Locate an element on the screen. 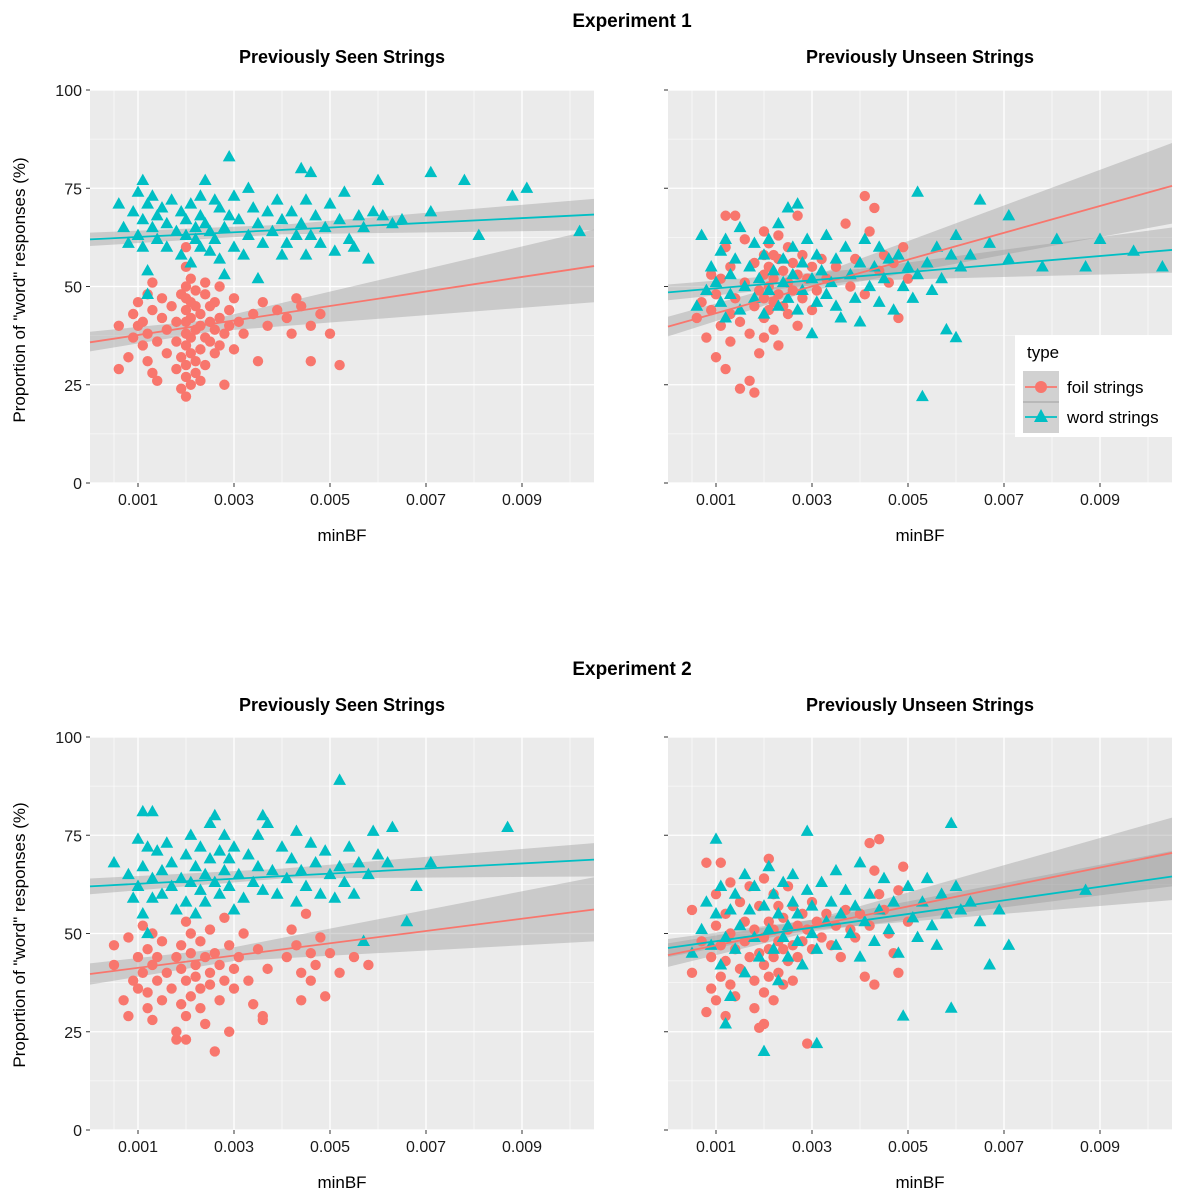 The width and height of the screenshot is (1200, 1201). panel-2-x-axis-label: minBF is located at coordinates (919, 535).